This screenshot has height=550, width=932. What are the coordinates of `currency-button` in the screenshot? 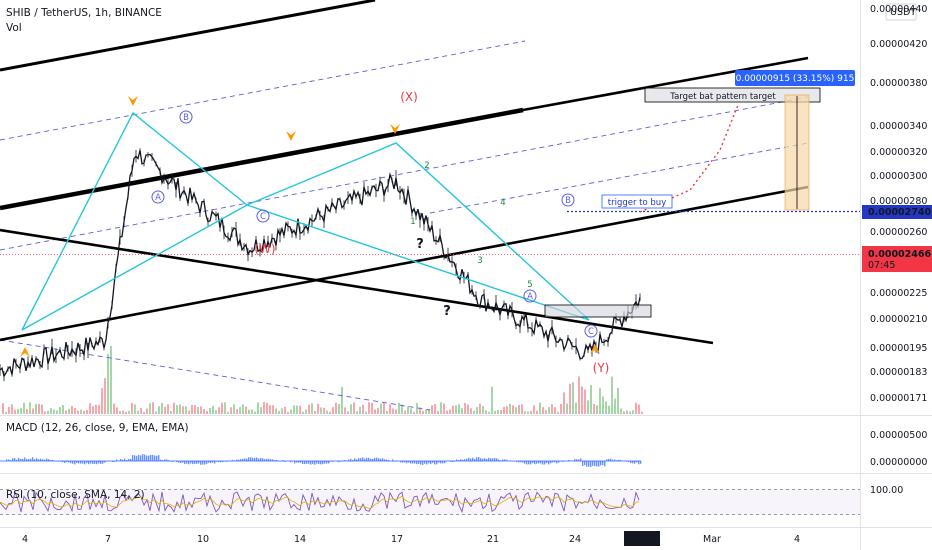 It's located at (901, 12).